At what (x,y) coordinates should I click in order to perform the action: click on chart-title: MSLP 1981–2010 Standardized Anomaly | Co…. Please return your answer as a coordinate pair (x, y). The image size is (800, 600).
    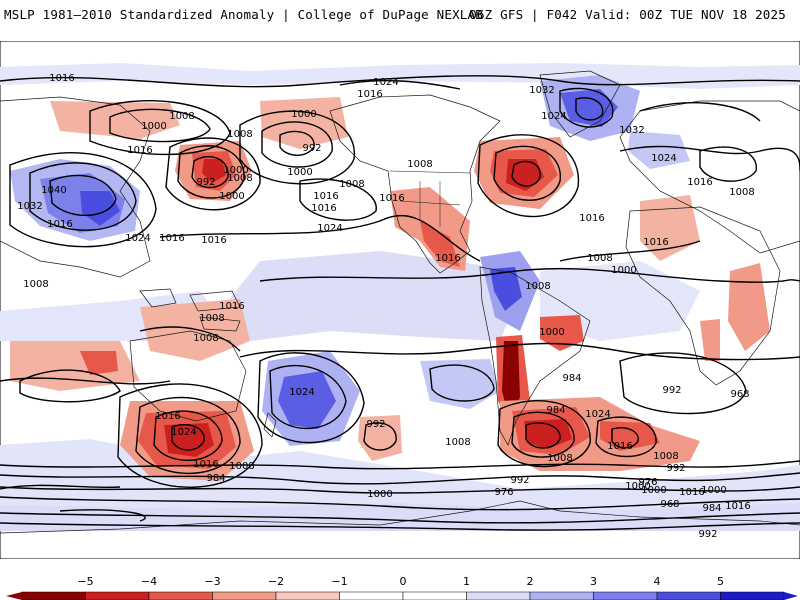
    Looking at the image, I should click on (243, 14).